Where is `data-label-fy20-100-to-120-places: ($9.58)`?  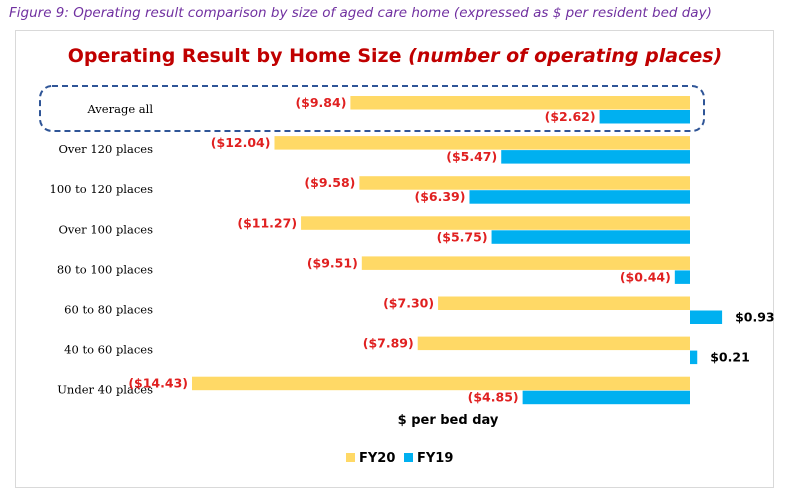 data-label-fy20-100-to-120-places: ($9.58) is located at coordinates (329, 182).